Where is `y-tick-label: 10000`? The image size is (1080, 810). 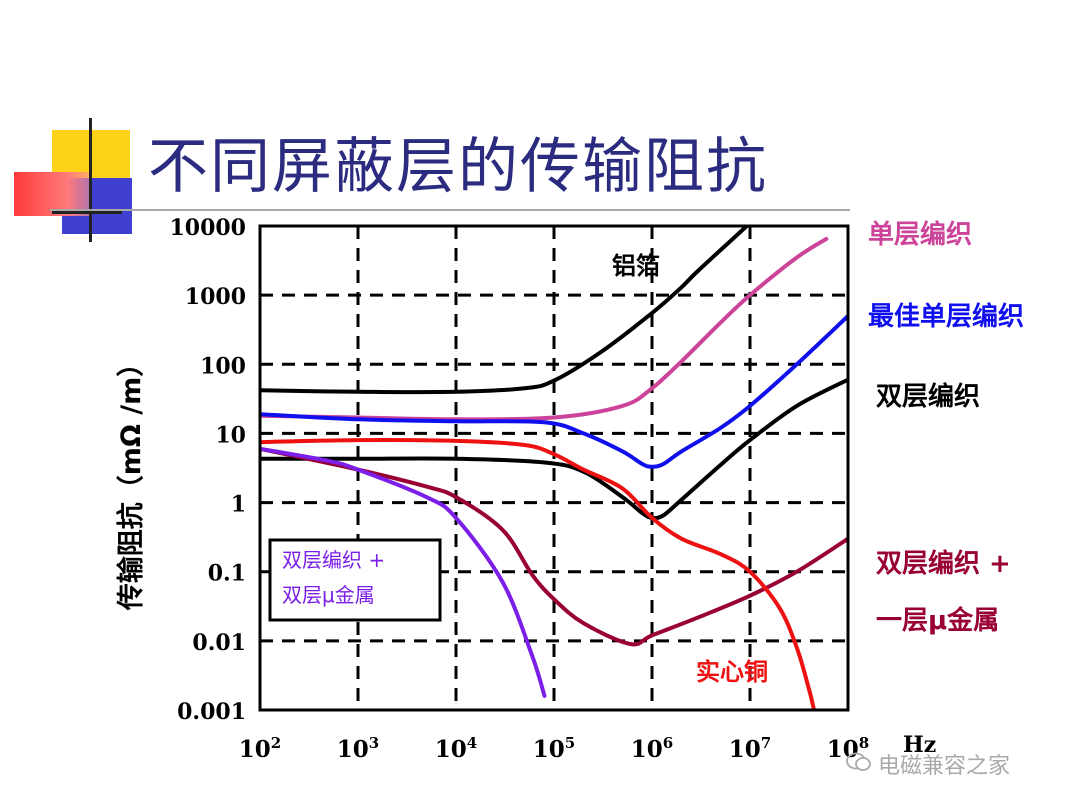
y-tick-label: 10000 is located at coordinates (207, 228).